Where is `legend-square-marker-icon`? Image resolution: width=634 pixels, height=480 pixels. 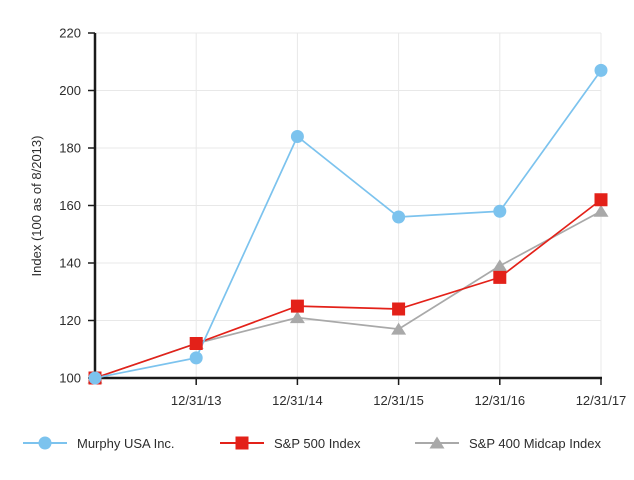
legend-square-marker-icon is located at coordinates (242, 443).